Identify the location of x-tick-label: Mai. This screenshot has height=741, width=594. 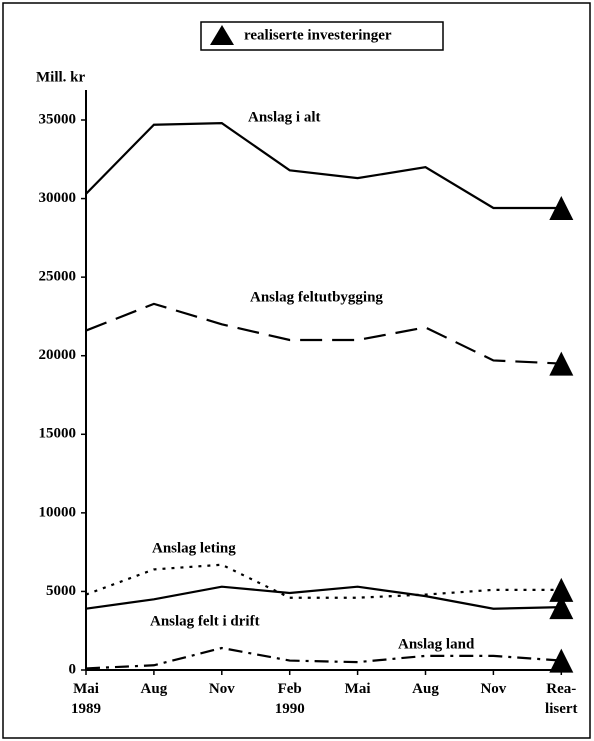
(358, 689).